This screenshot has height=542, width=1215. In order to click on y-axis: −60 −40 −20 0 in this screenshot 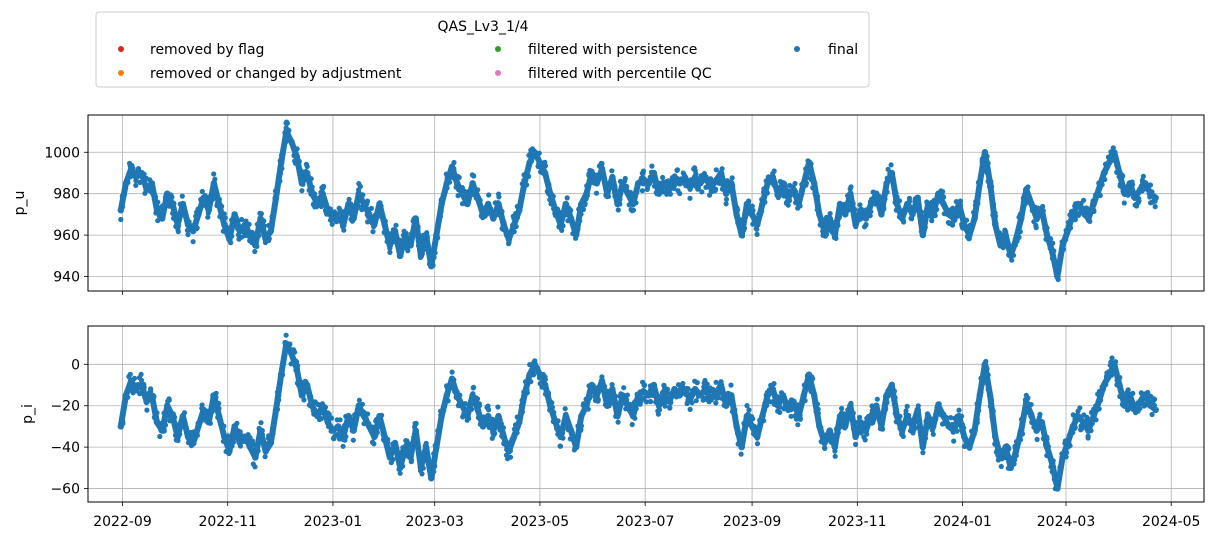, I will do `click(69, 427)`.